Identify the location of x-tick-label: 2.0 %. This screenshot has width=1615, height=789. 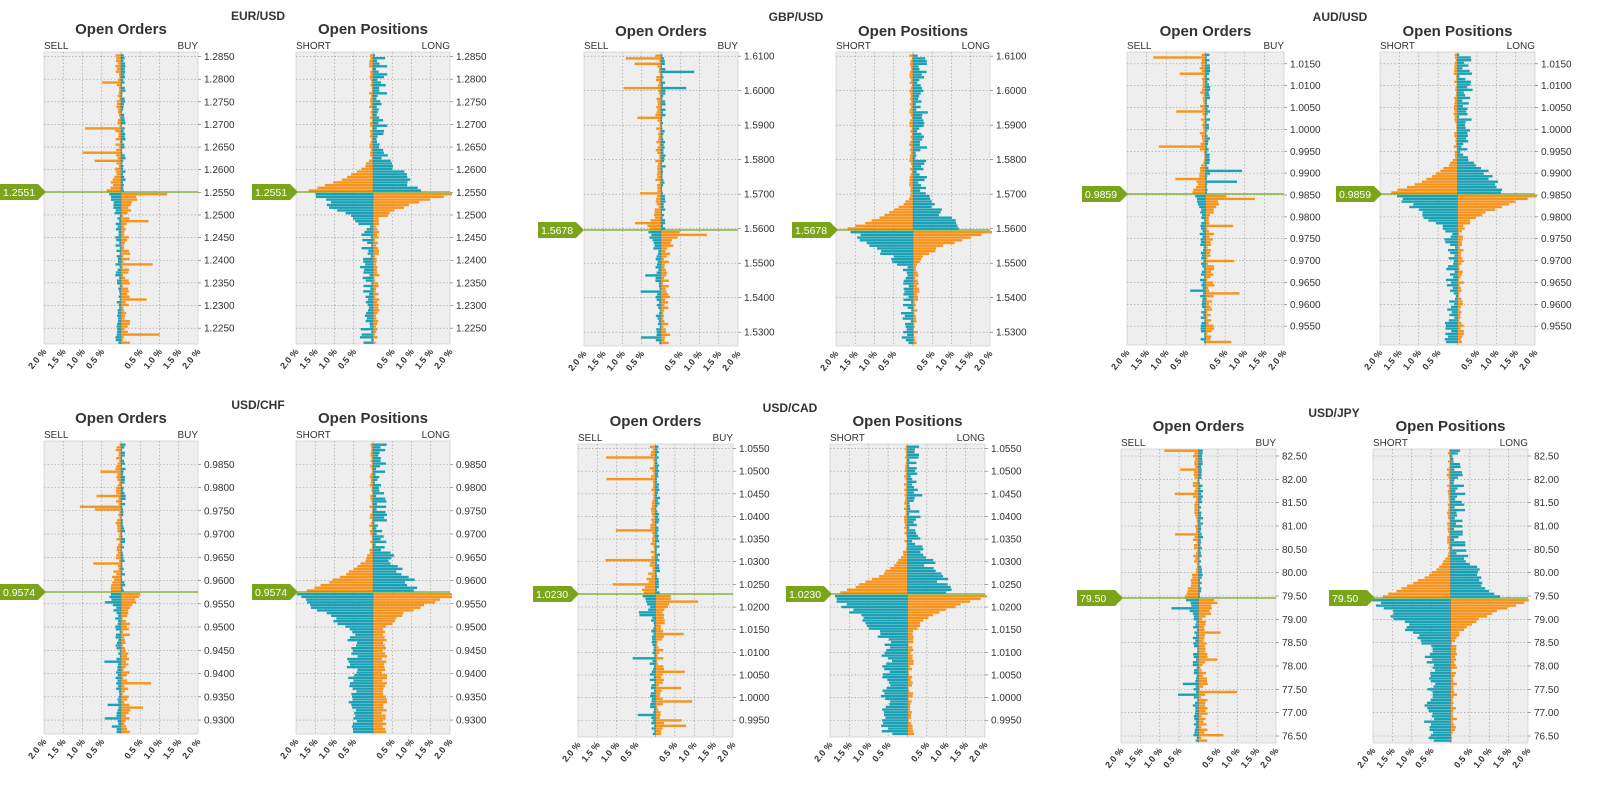
(37, 749).